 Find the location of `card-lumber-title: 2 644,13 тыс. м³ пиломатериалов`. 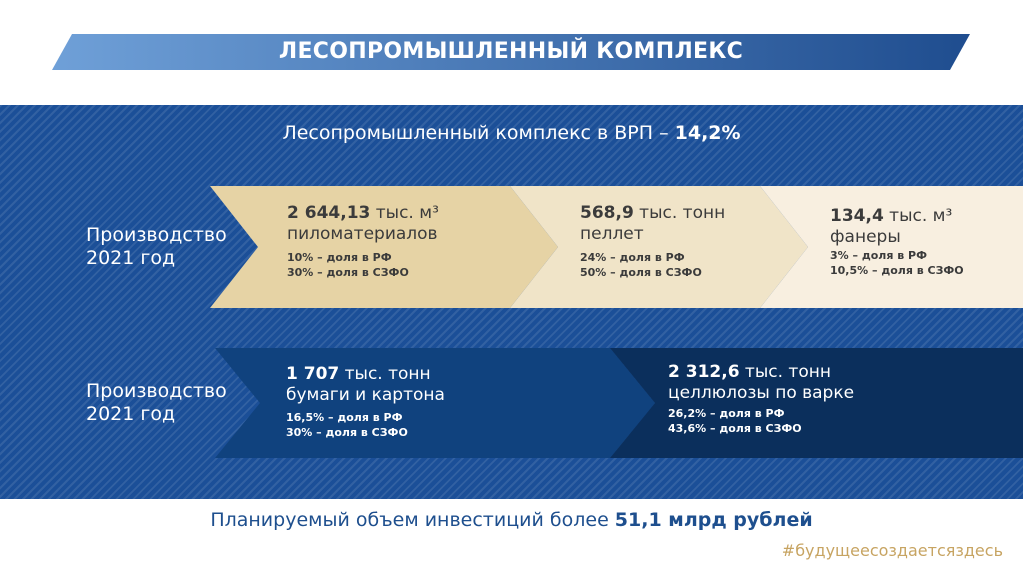

card-lumber-title: 2 644,13 тыс. м³ пиломатериалов is located at coordinates (363, 223).